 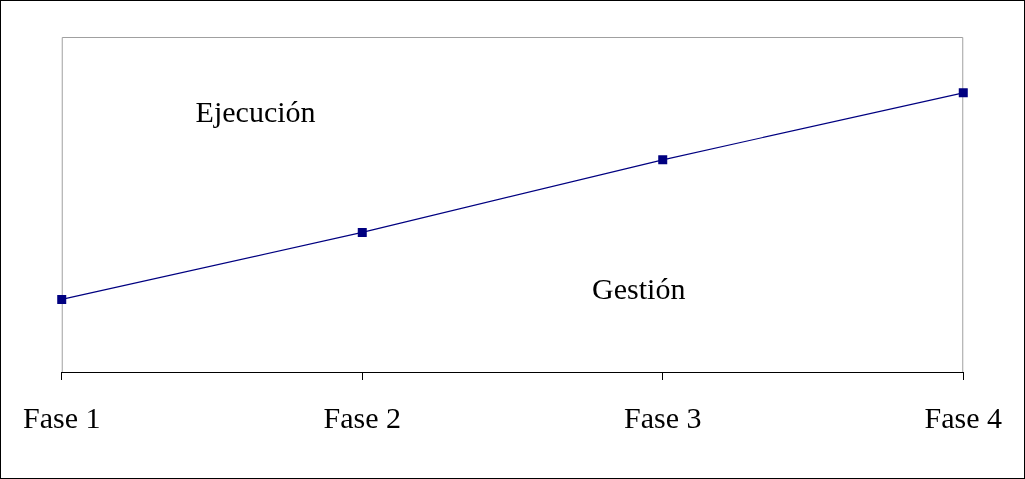 I want to click on x-tick-label: Fase 3, so click(x=663, y=417).